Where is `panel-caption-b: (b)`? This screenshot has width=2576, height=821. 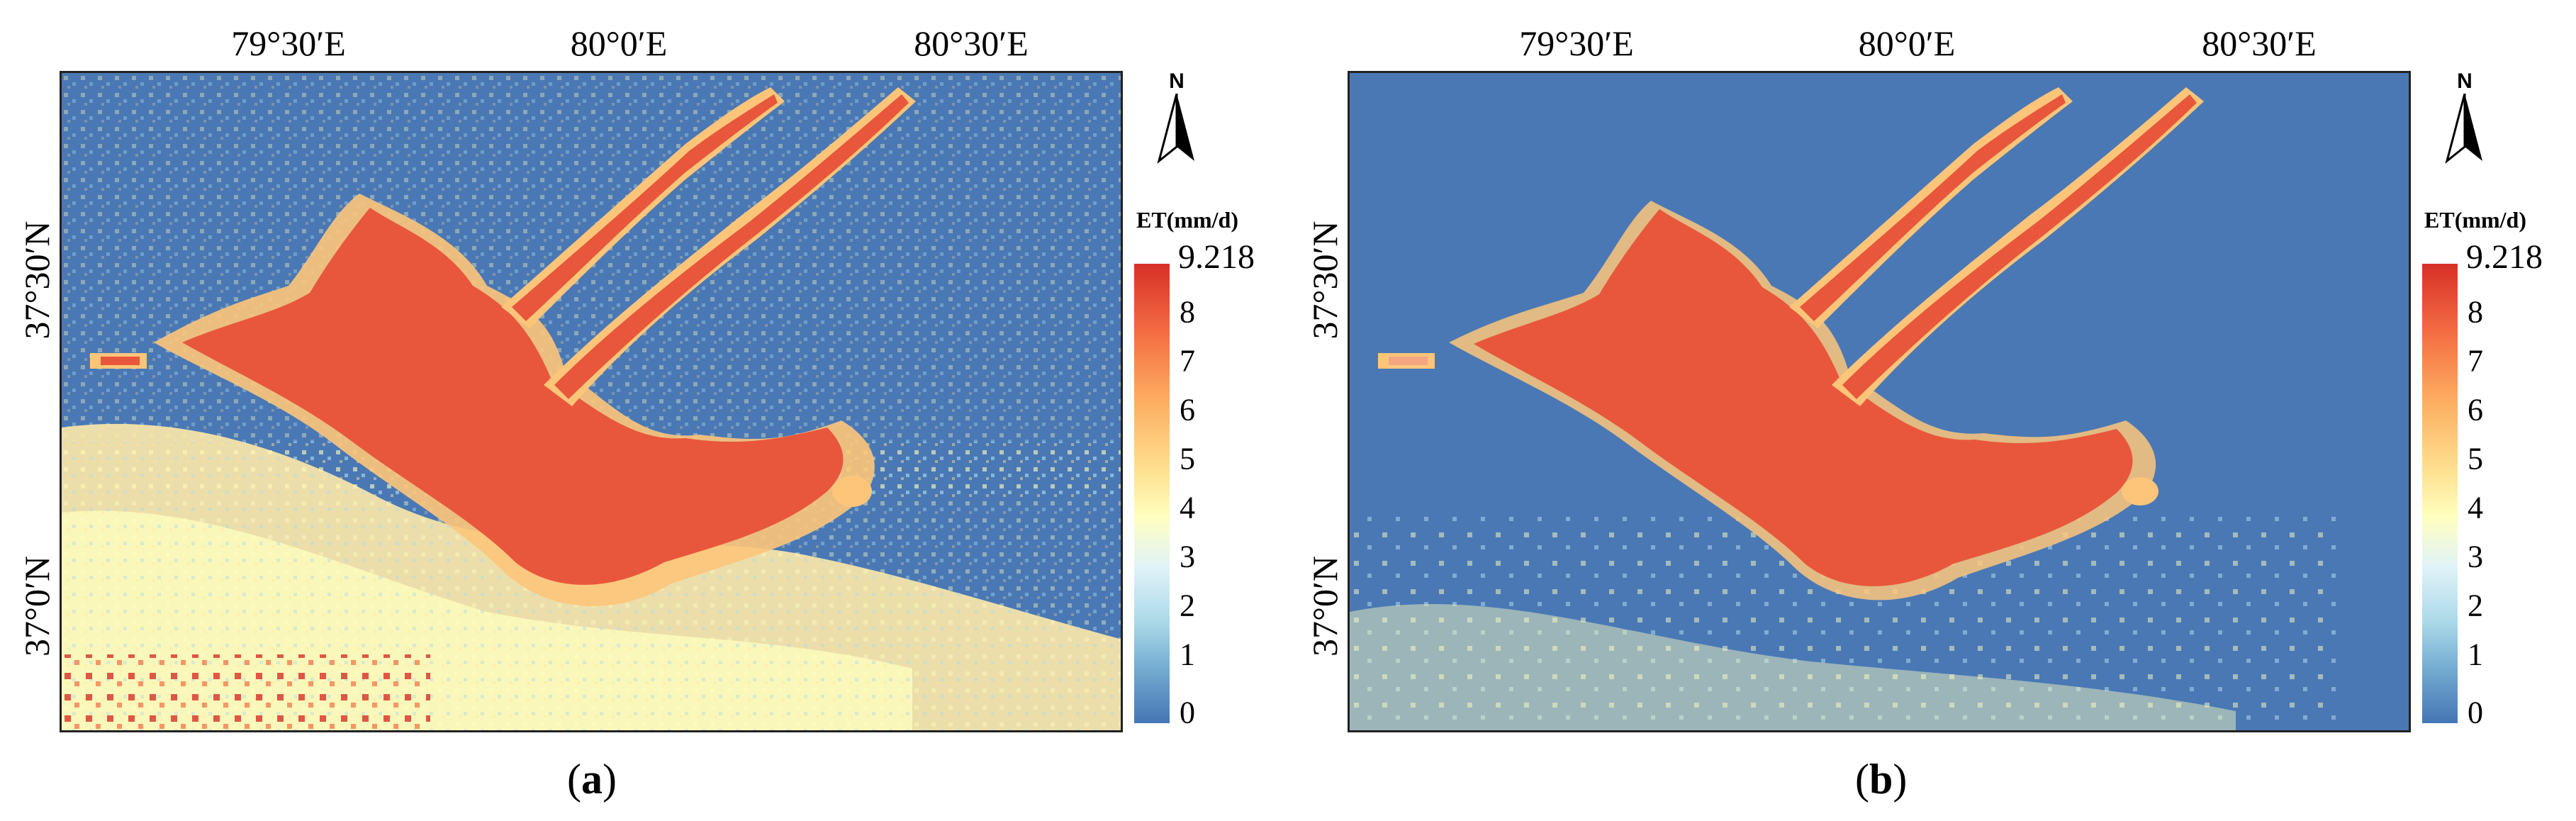 panel-caption-b: (b) is located at coordinates (1882, 780).